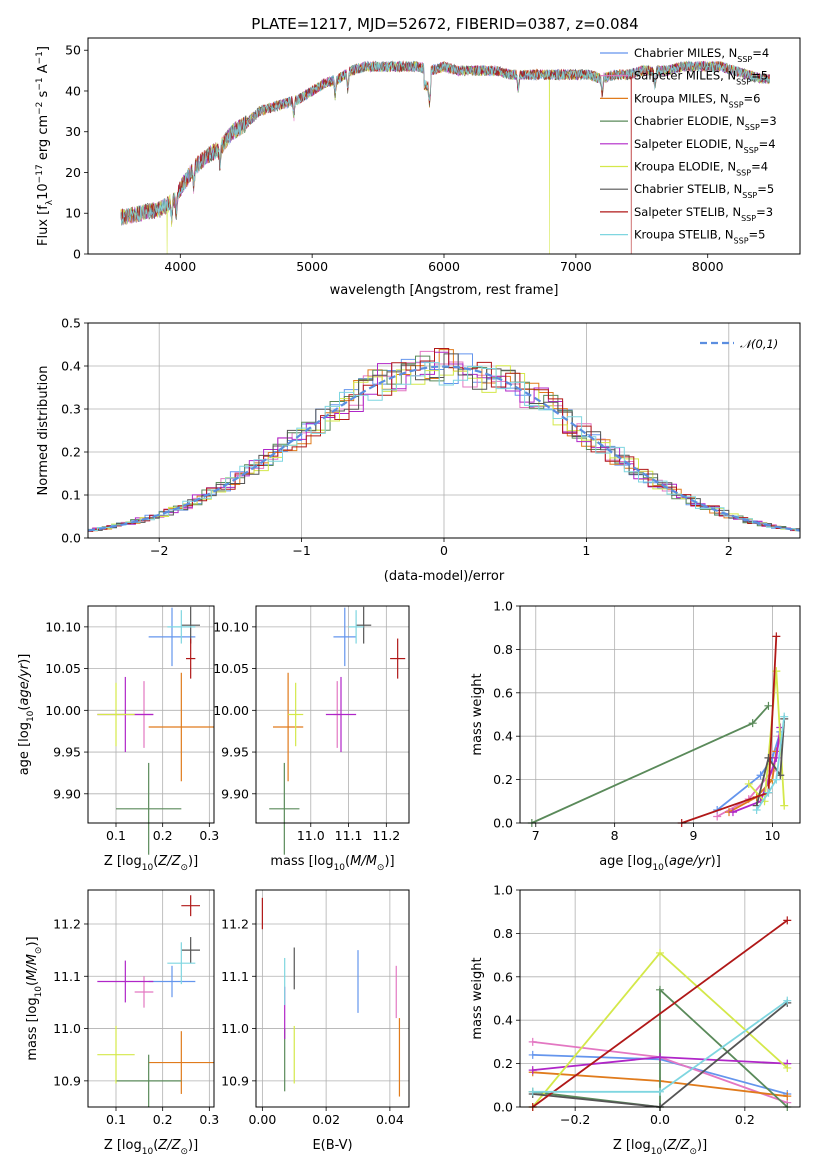 The height and width of the screenshot is (1170, 819). Describe the element at coordinates (159, 550) in the screenshot. I see `x-tick-label: −2` at that location.